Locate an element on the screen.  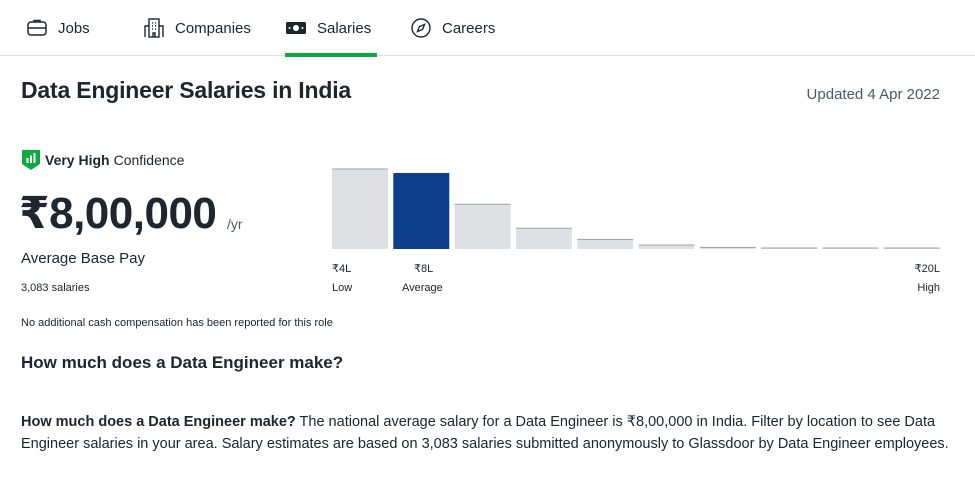
tick-high-word: High is located at coordinates (928, 288).